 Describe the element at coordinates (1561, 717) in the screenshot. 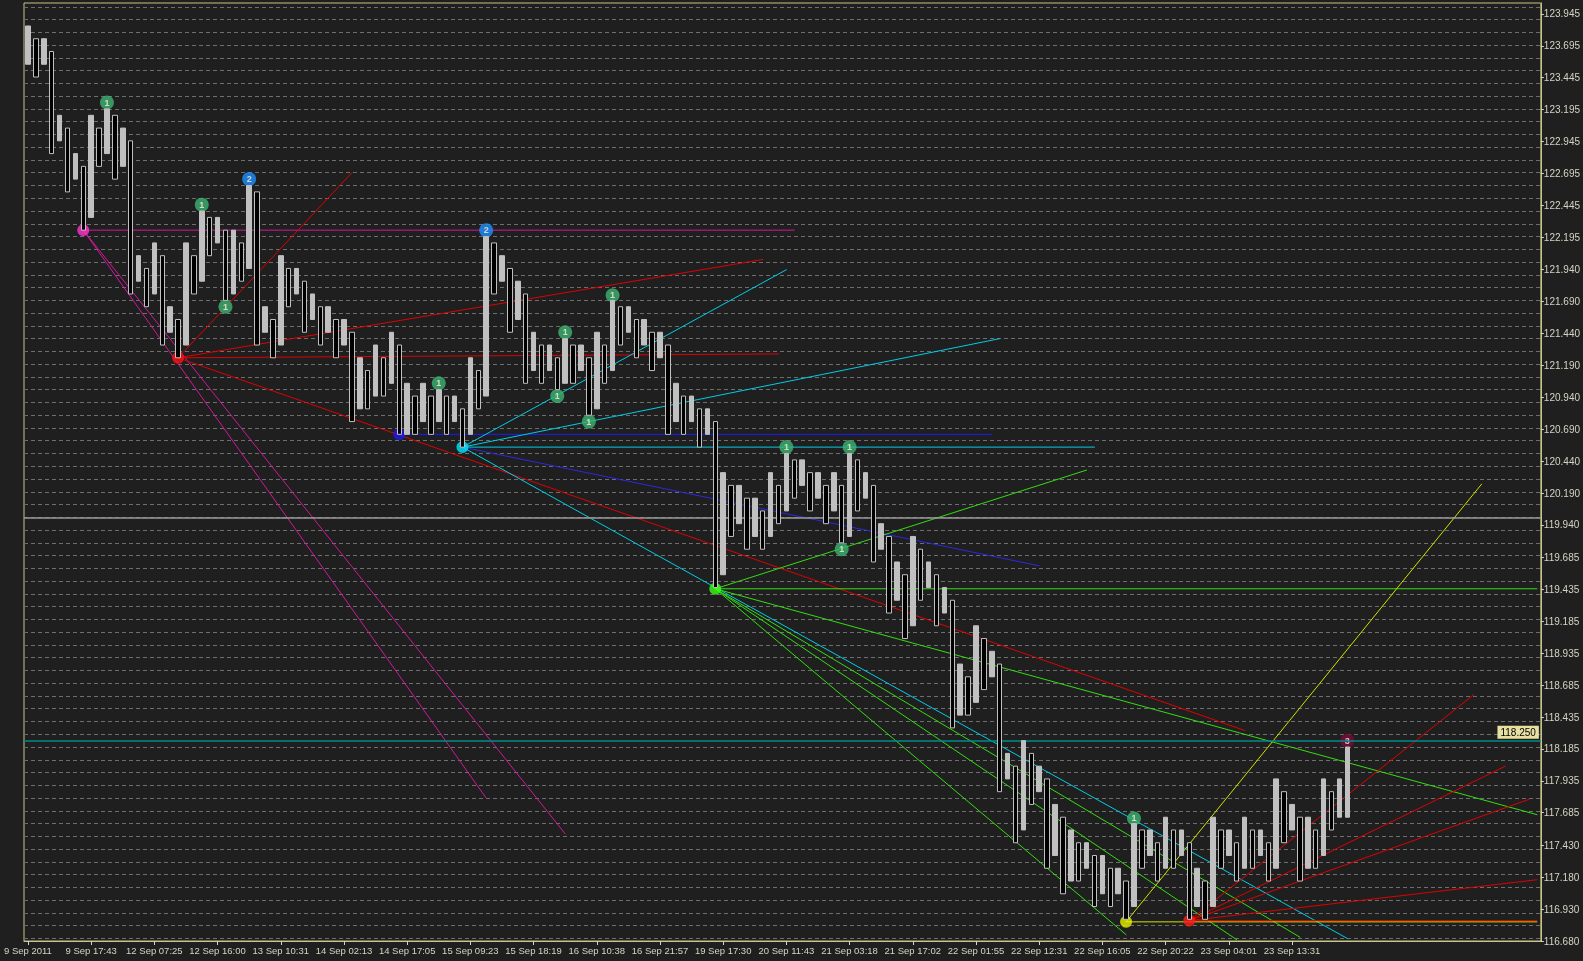

I see `y-tick-label: 118.435` at that location.